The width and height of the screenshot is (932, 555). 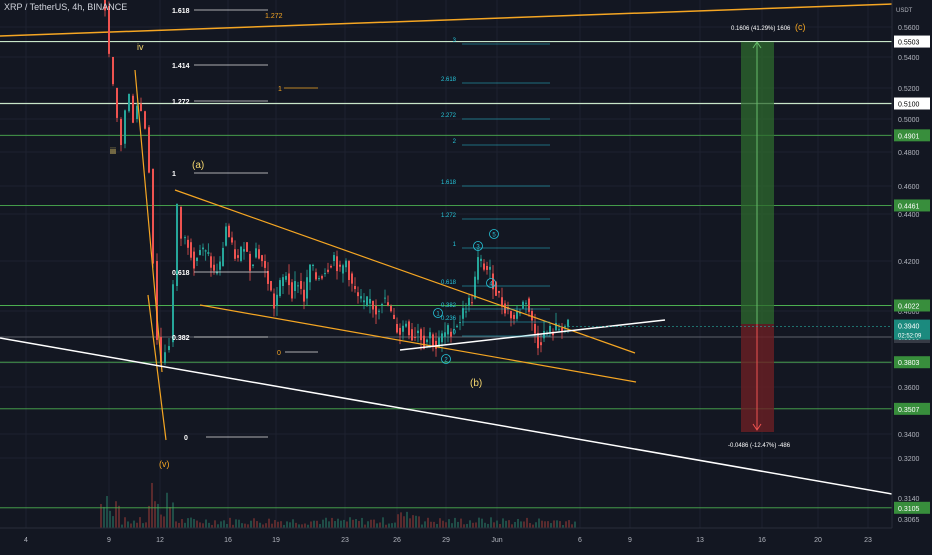 What do you see at coordinates (909, 153) in the screenshot?
I see `y-tick-4: 0.4800` at bounding box center [909, 153].